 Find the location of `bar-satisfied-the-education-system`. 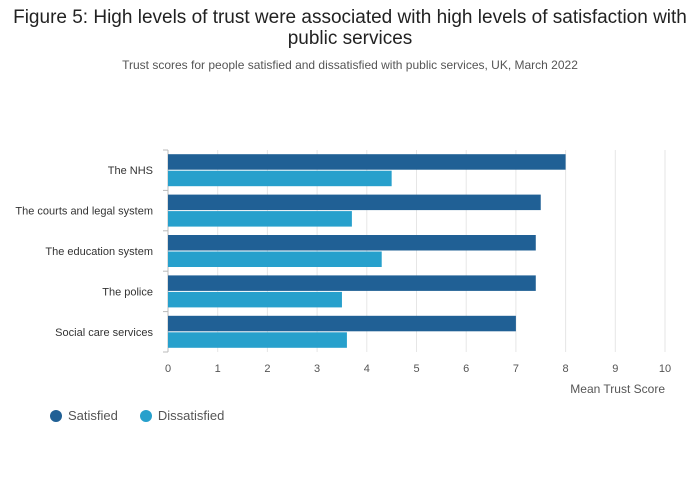

bar-satisfied-the-education-system is located at coordinates (352, 243).